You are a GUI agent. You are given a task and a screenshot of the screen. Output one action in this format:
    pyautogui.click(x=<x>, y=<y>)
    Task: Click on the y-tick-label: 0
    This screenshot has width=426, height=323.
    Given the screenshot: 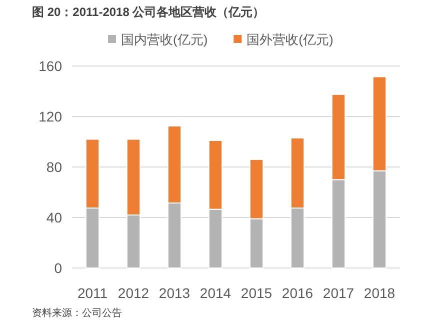 What is the action you would take?
    pyautogui.click(x=58, y=268)
    